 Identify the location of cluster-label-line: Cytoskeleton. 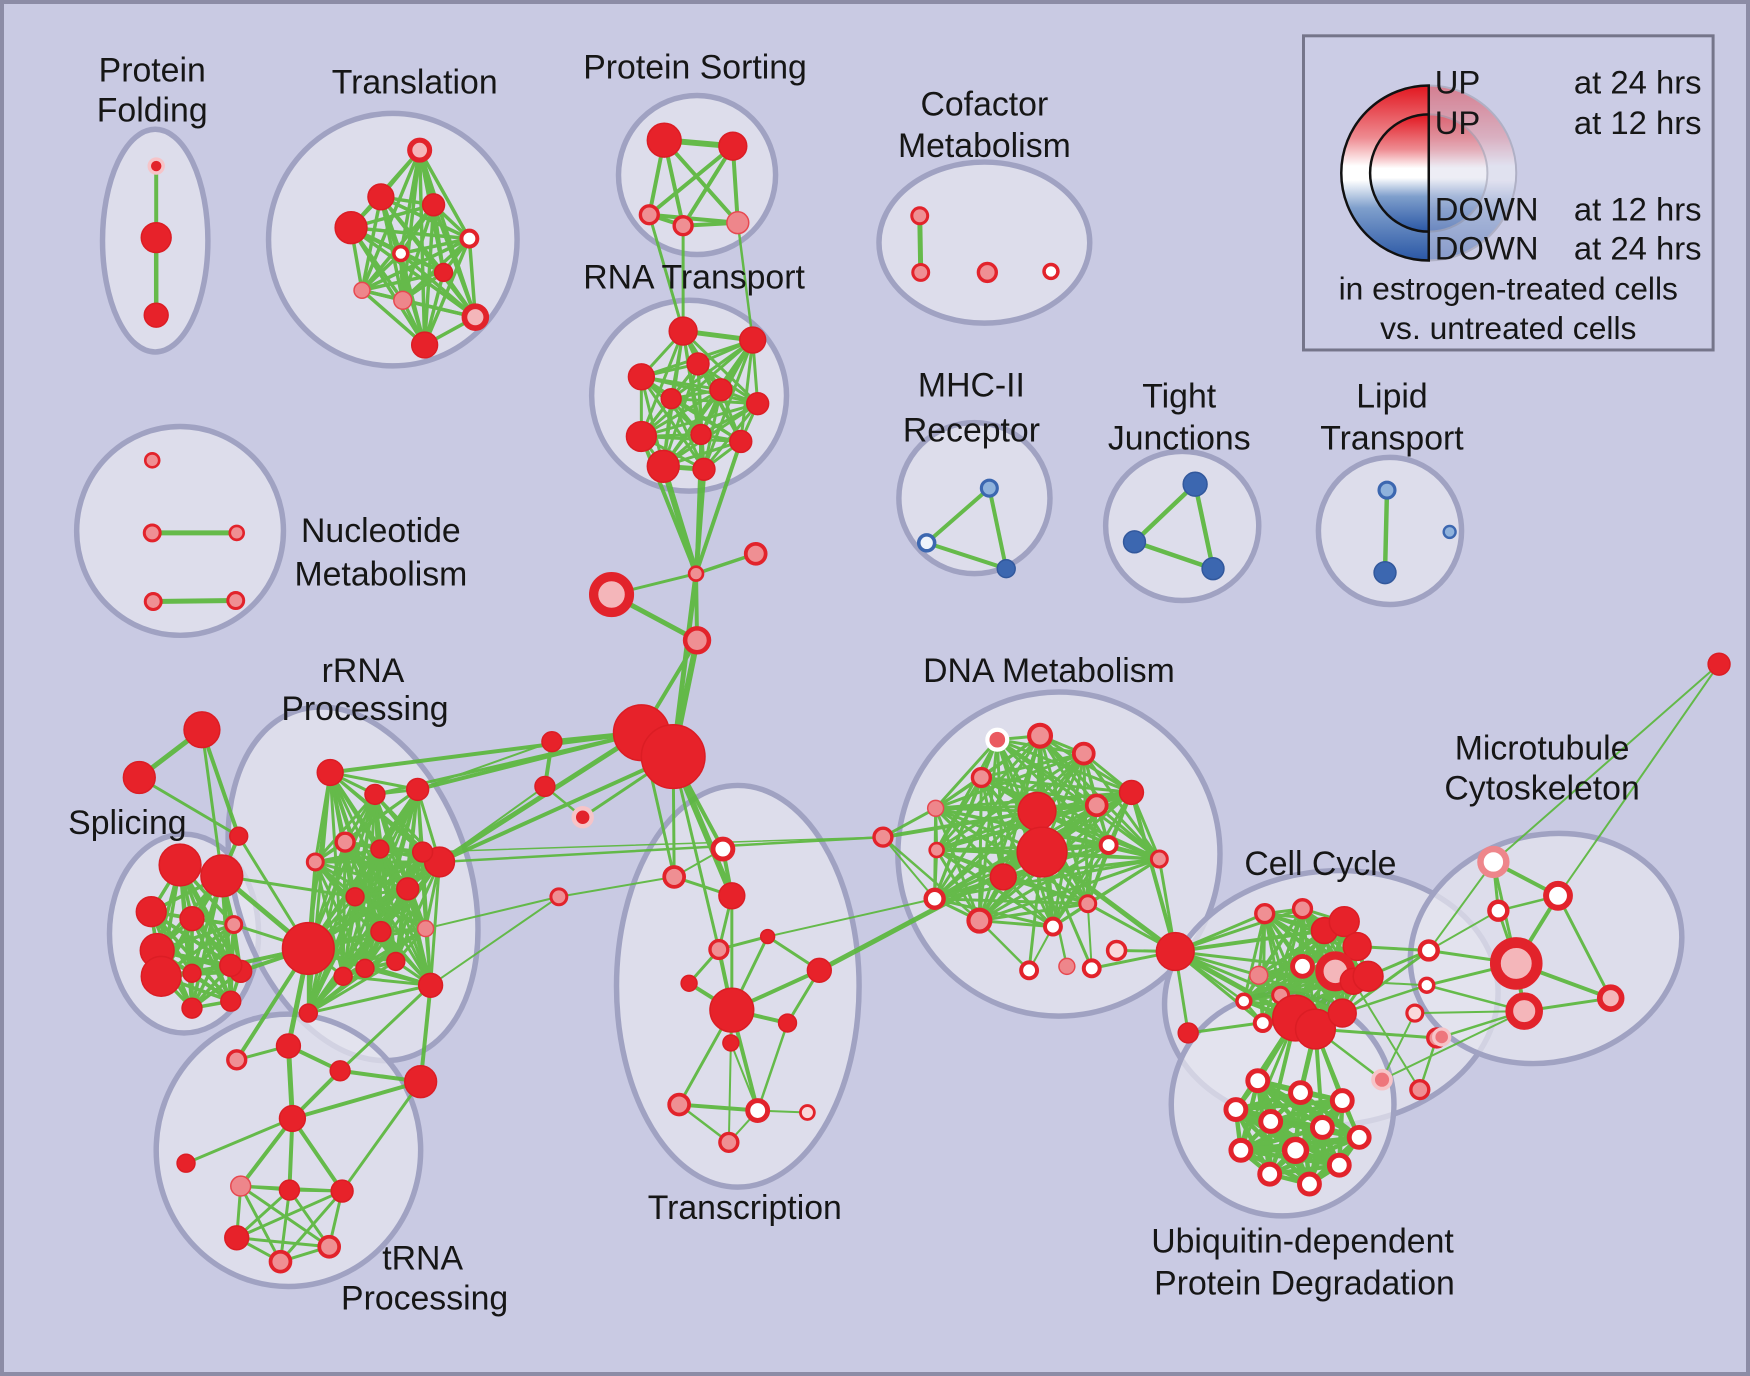
(1541, 788).